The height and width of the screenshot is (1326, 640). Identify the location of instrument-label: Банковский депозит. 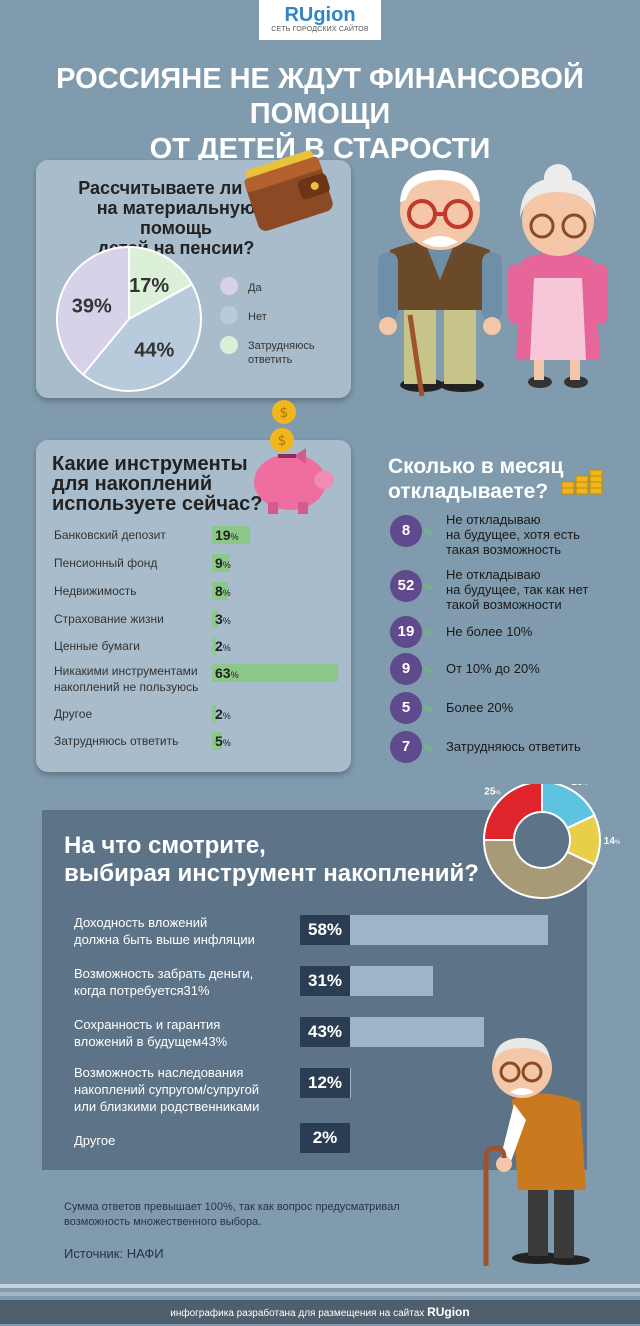
(110, 535).